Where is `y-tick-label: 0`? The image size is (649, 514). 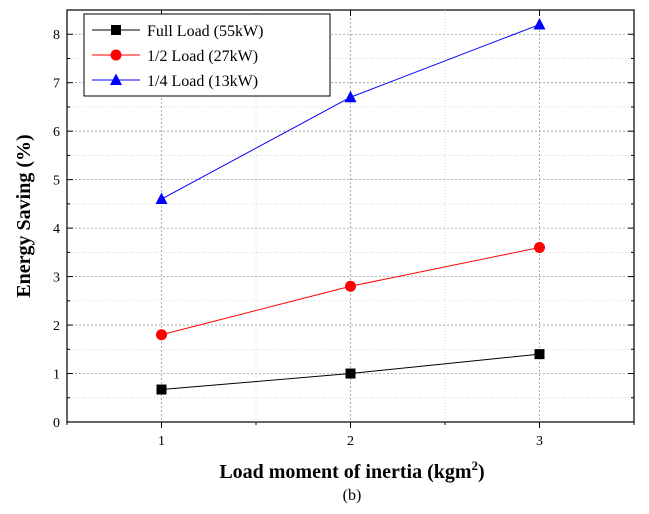
y-tick-label: 0 is located at coordinates (56, 423).